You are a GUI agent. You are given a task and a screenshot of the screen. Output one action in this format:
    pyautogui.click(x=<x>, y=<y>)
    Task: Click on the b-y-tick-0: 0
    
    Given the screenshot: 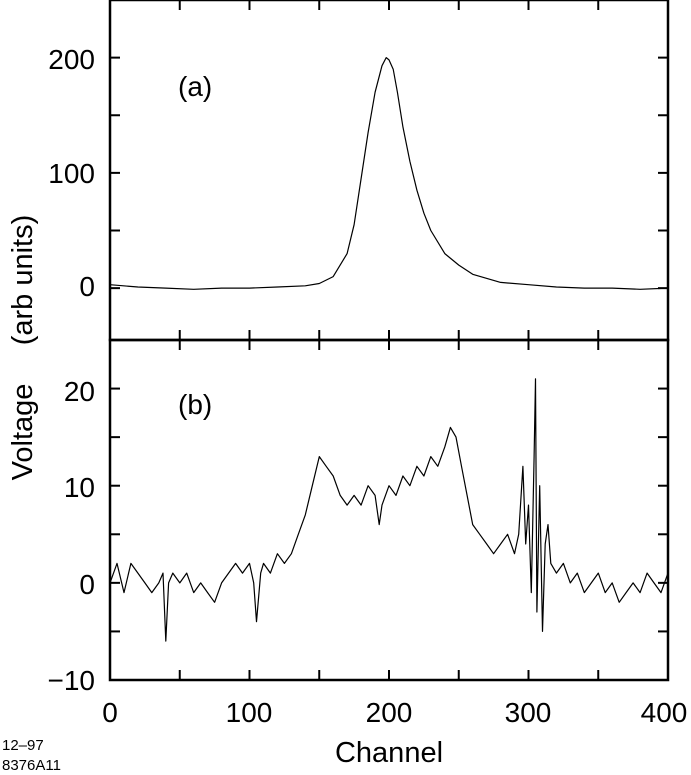 What is the action you would take?
    pyautogui.click(x=87, y=584)
    